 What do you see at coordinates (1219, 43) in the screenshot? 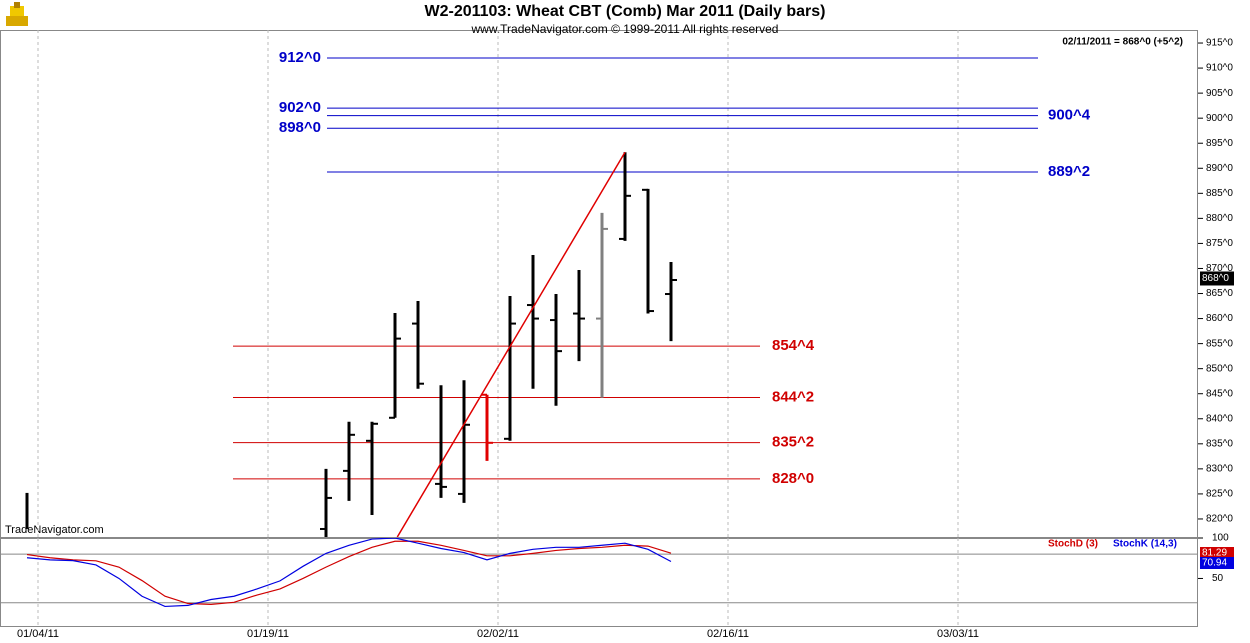
I see `y-tick-label: 915^0` at bounding box center [1219, 43].